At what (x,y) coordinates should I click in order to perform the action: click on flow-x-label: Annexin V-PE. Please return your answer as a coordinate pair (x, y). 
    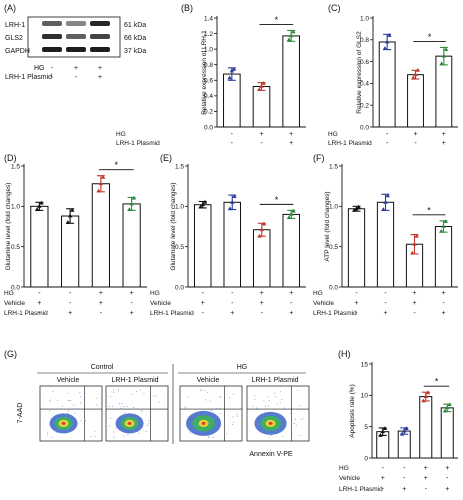
    Looking at the image, I should click on (271, 454).